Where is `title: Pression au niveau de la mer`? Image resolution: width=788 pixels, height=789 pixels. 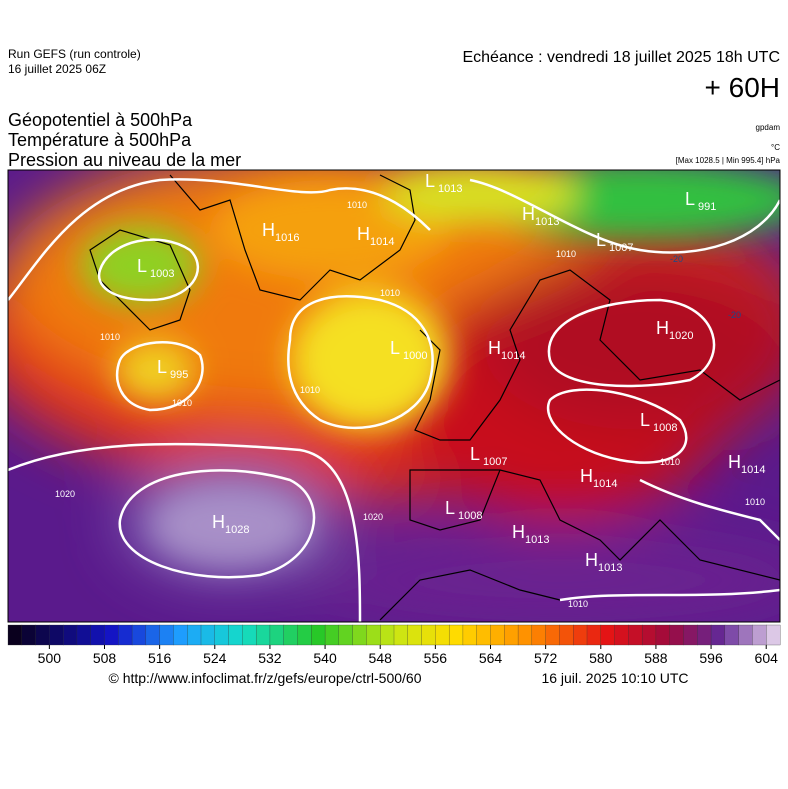 title: Pression au niveau de la mer is located at coordinates (124, 160).